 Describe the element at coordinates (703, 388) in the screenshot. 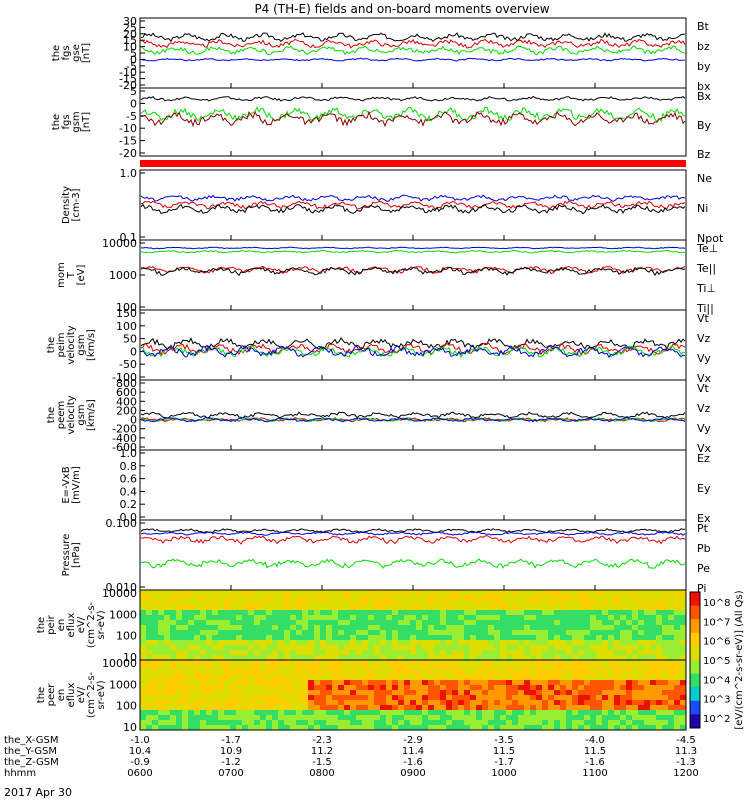

I see `legend-Vt: Vt` at that location.